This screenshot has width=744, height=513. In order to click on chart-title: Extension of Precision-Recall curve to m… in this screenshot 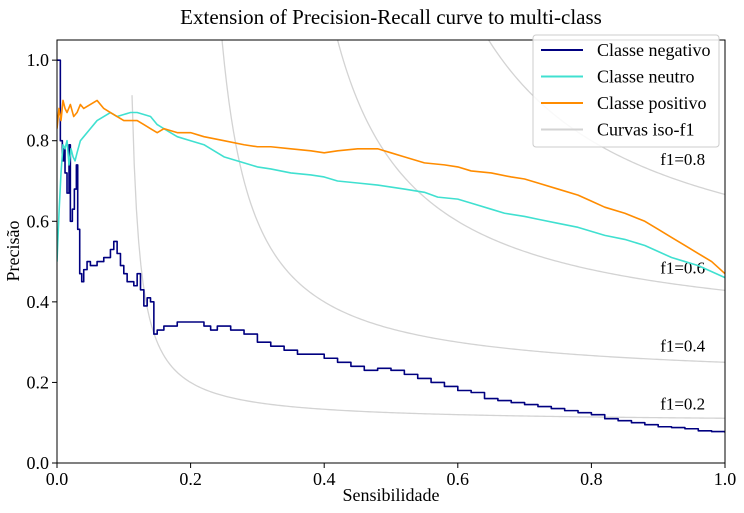, I will do `click(391, 17)`.